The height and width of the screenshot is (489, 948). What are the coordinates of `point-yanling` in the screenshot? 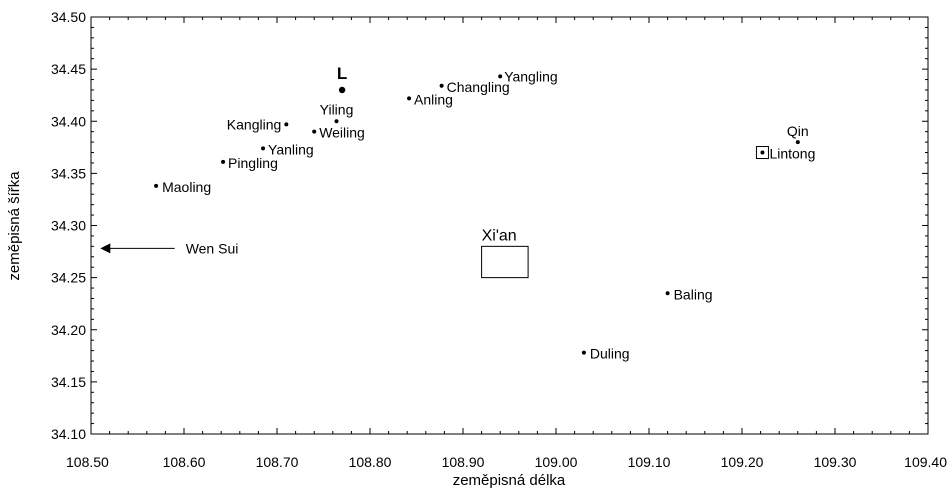 It's located at (263, 148).